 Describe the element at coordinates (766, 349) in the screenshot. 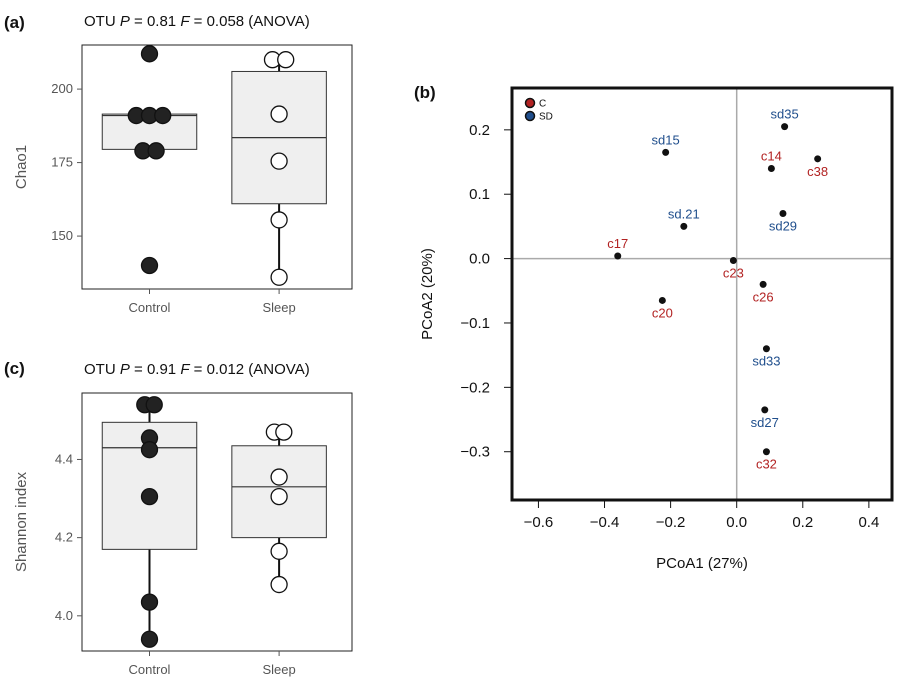

I see `panel-b-point-sd33` at that location.